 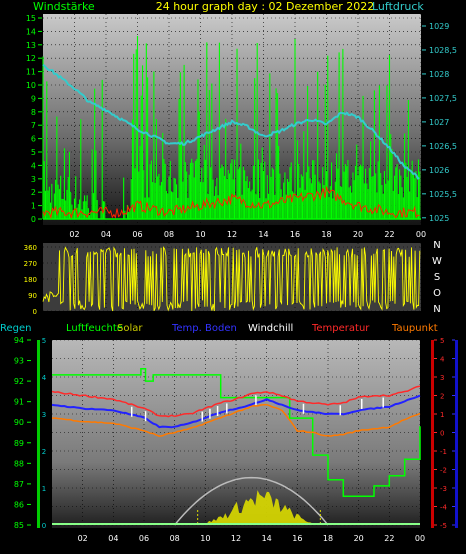 I want to click on right-axis-title: Luftdruck, so click(x=398, y=6).